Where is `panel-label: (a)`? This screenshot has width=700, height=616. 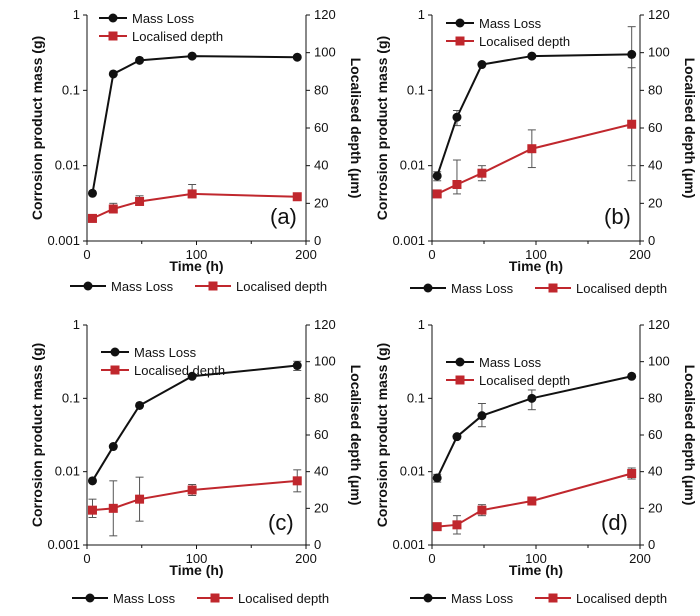
panel-label: (a) is located at coordinates (283, 216).